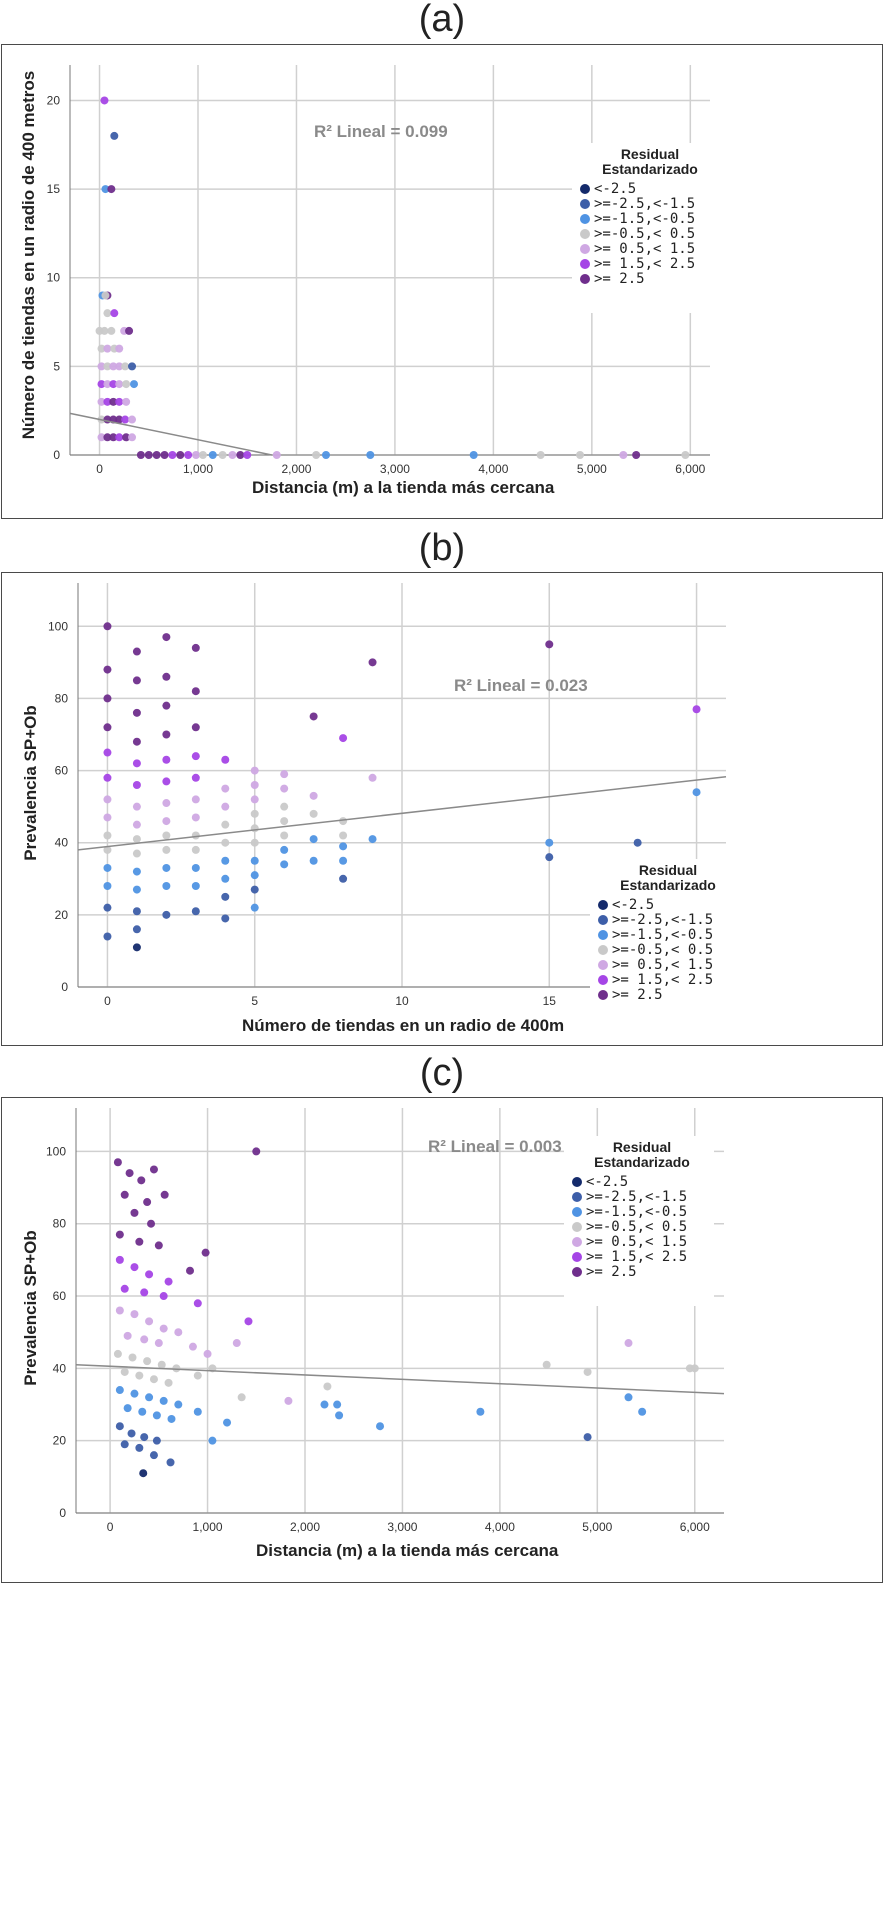  What do you see at coordinates (647, 228) in the screenshot?
I see `legend-background` at bounding box center [647, 228].